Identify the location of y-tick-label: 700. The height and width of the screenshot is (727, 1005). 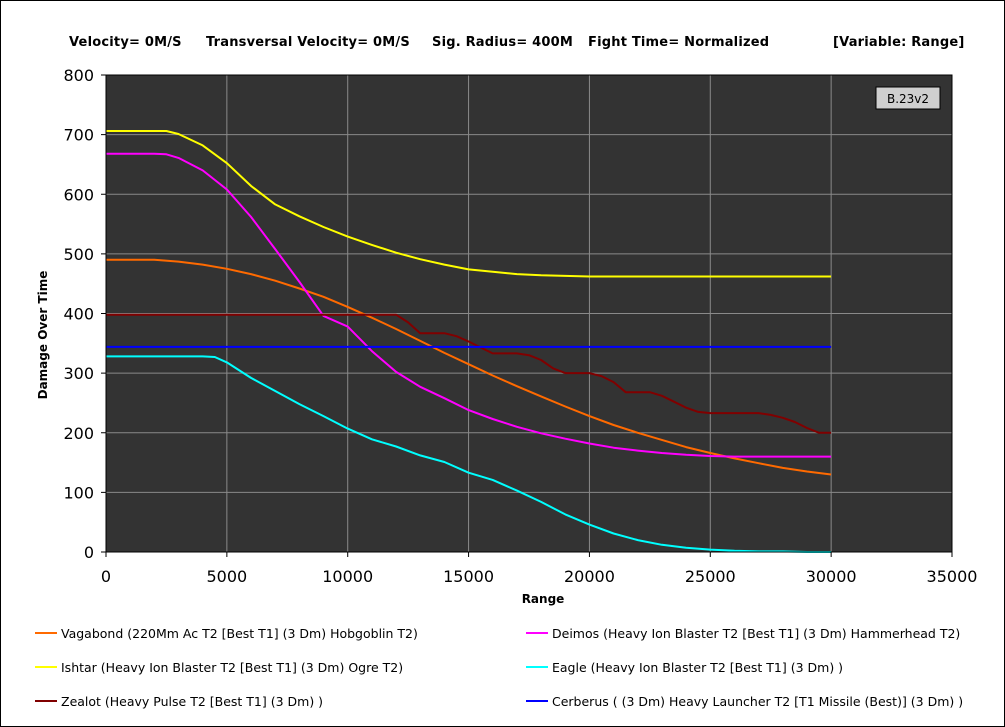
(78, 135).